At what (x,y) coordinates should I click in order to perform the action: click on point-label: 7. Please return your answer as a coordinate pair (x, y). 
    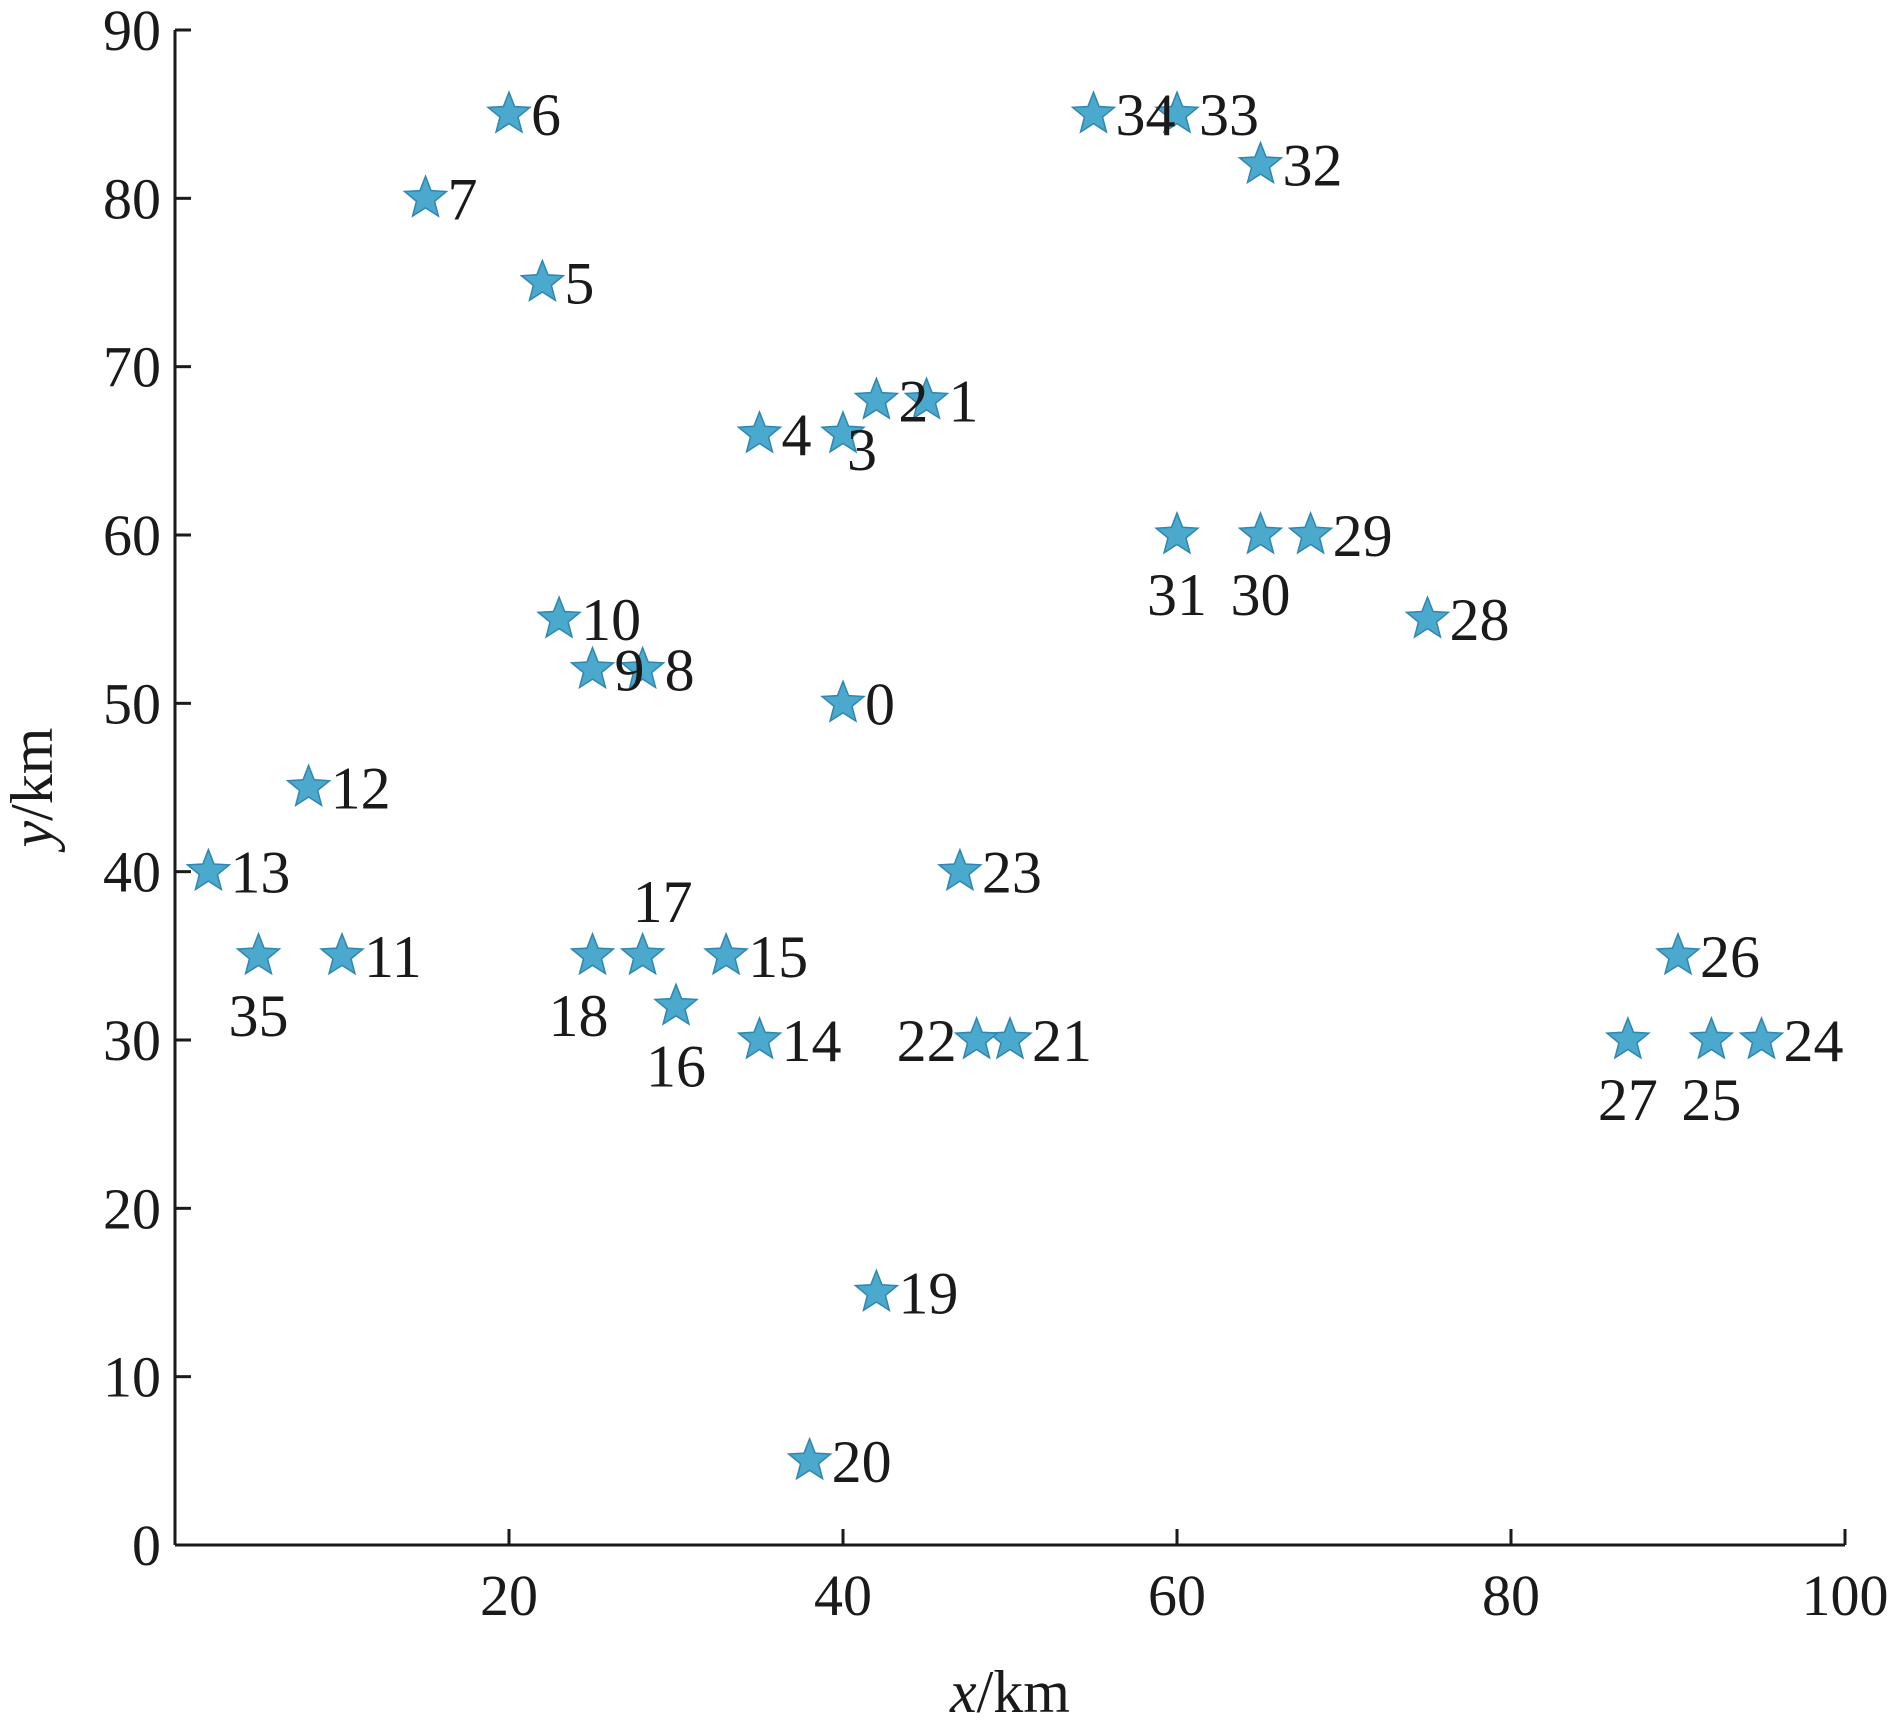
    Looking at the image, I should click on (463, 199).